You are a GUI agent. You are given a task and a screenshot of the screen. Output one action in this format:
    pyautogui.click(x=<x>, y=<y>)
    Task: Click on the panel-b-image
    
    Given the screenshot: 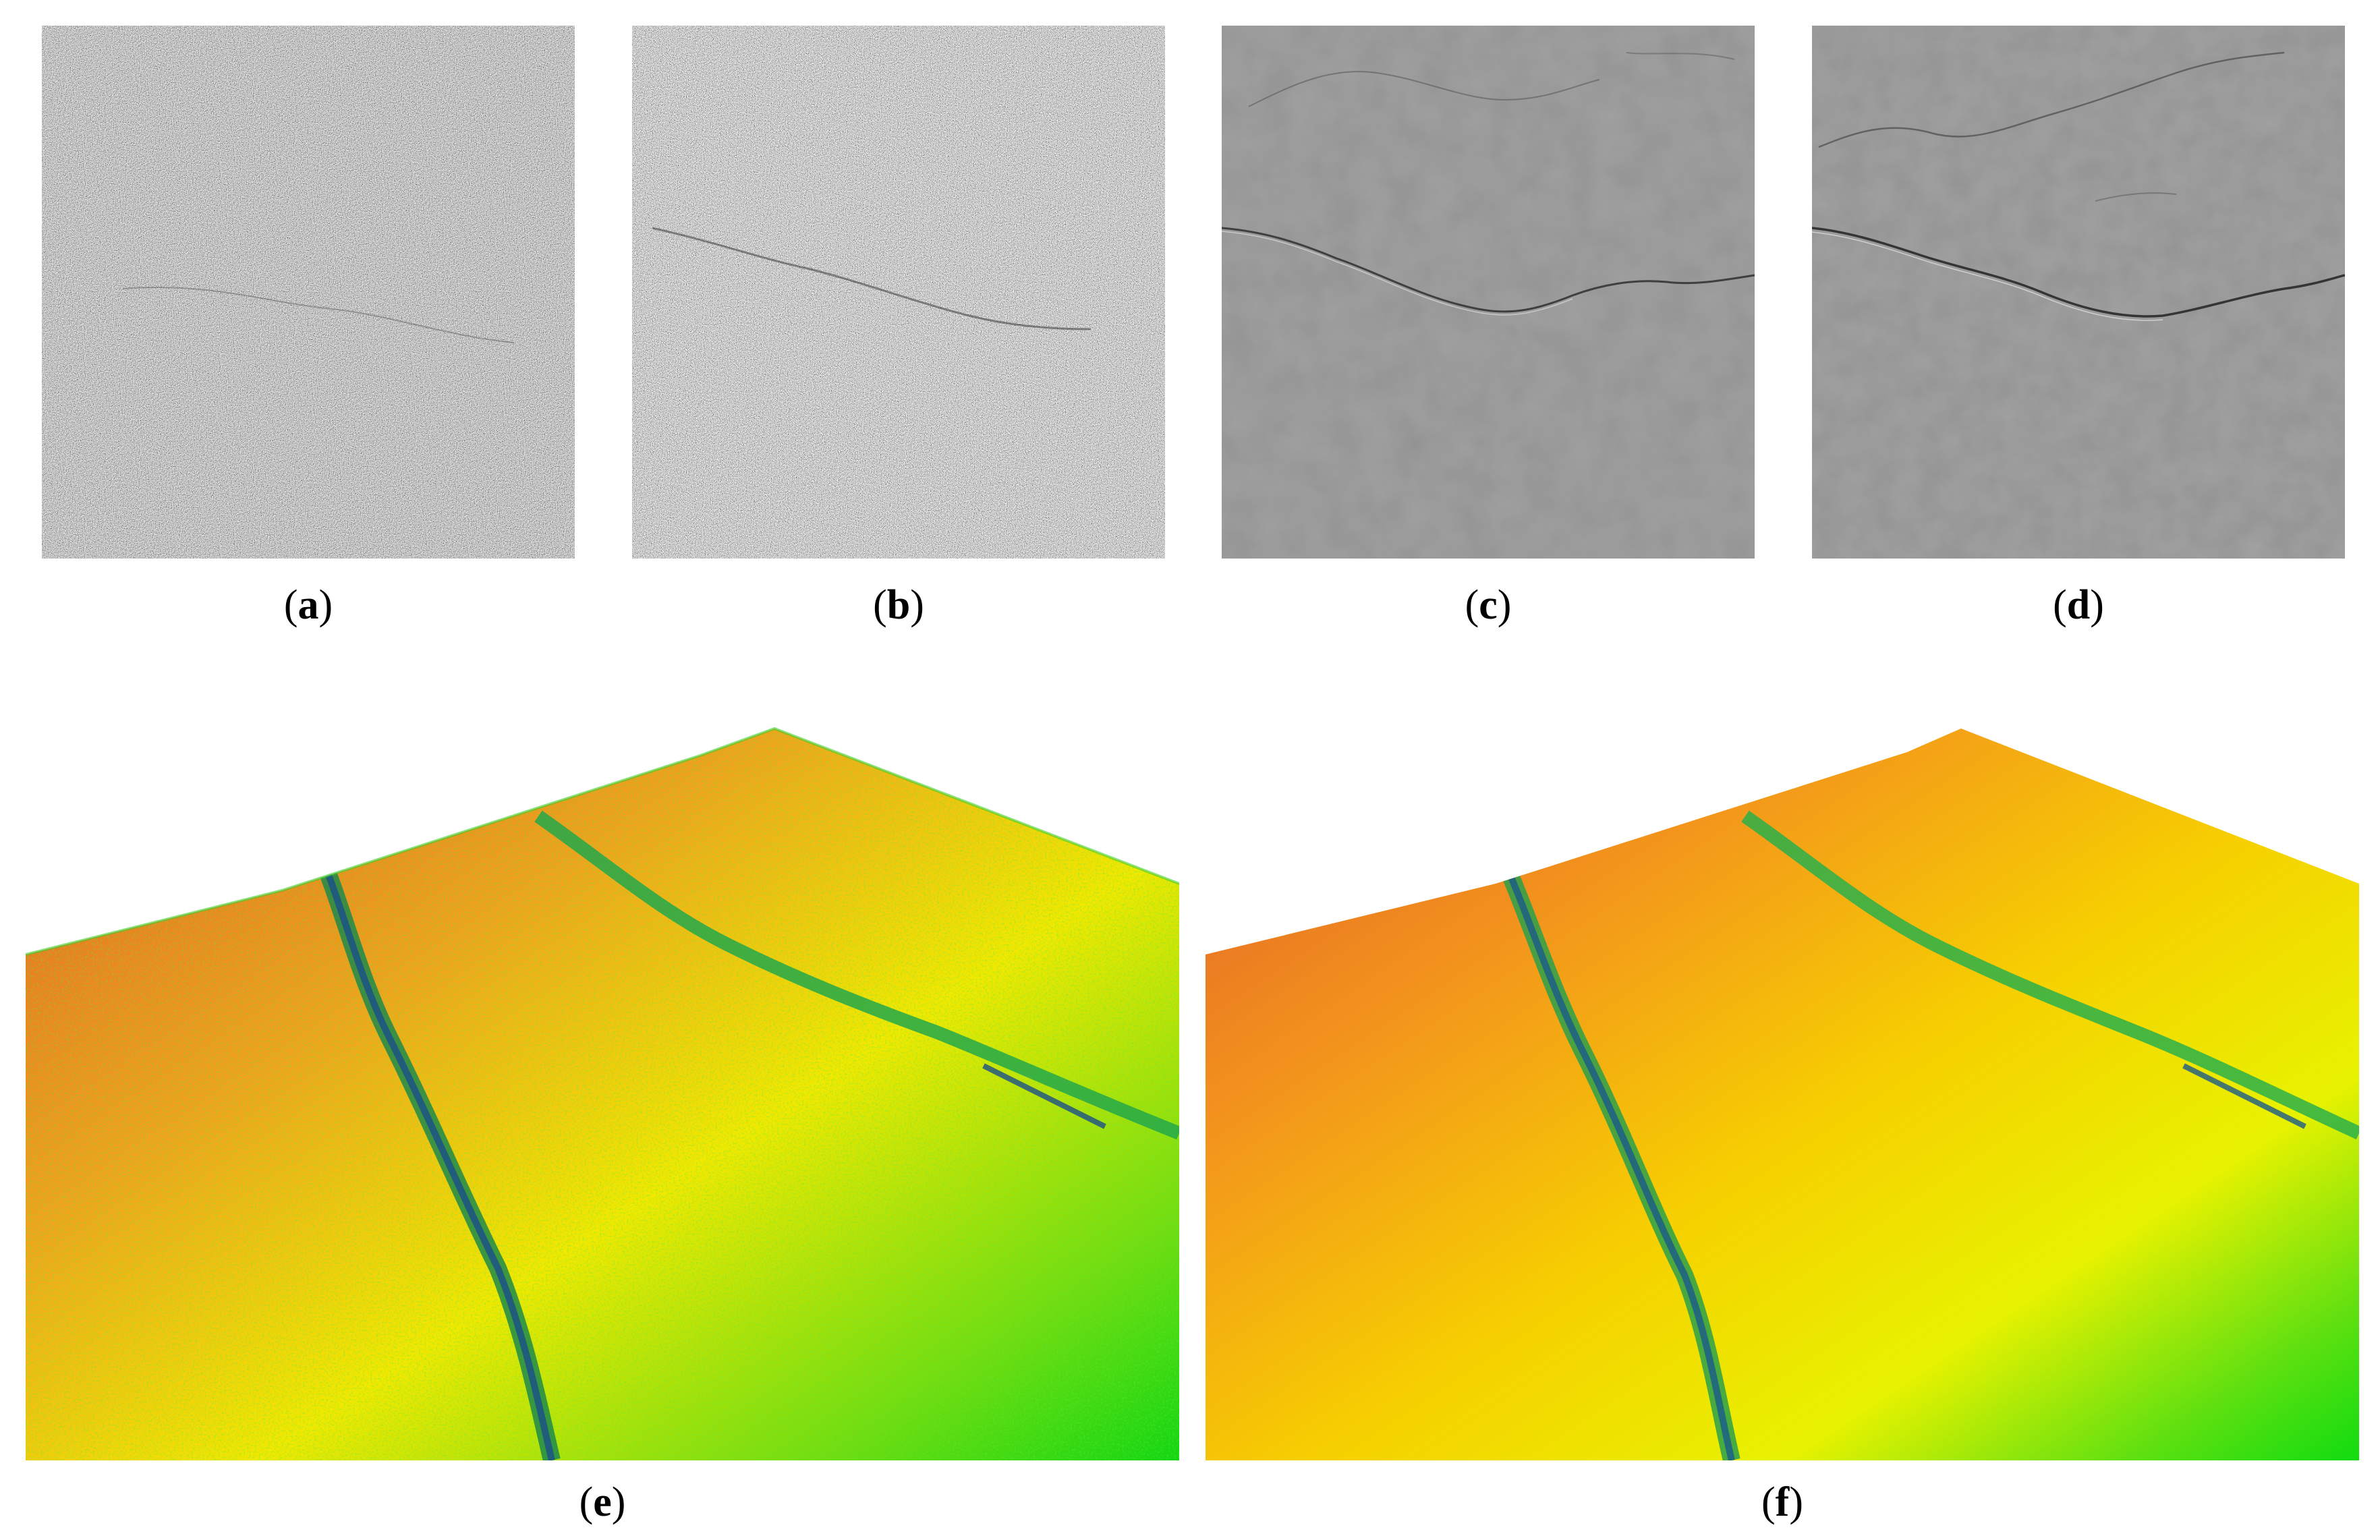 What is the action you would take?
    pyautogui.click(x=899, y=292)
    